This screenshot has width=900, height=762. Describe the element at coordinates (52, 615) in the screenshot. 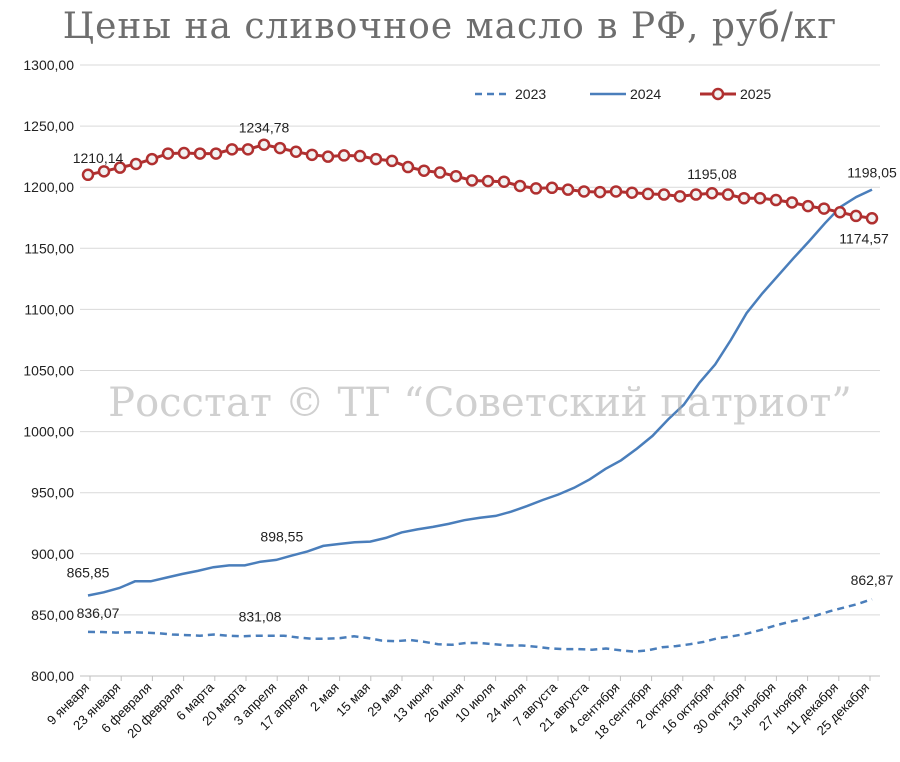

I see `y-tick-label: 850,00` at that location.